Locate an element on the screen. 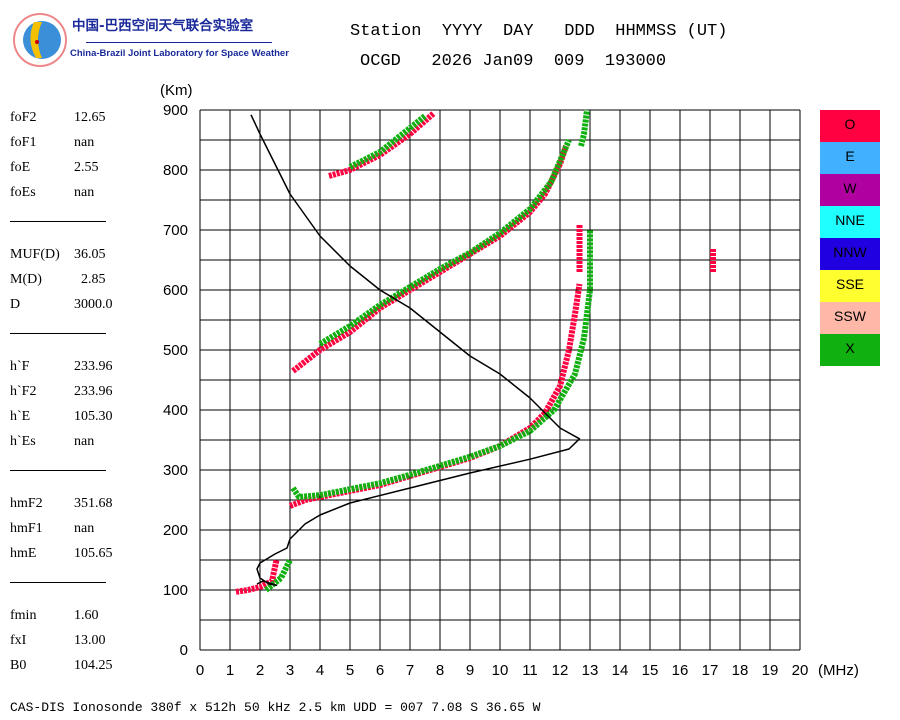  trace-o-f-trace is located at coordinates (435, 396).